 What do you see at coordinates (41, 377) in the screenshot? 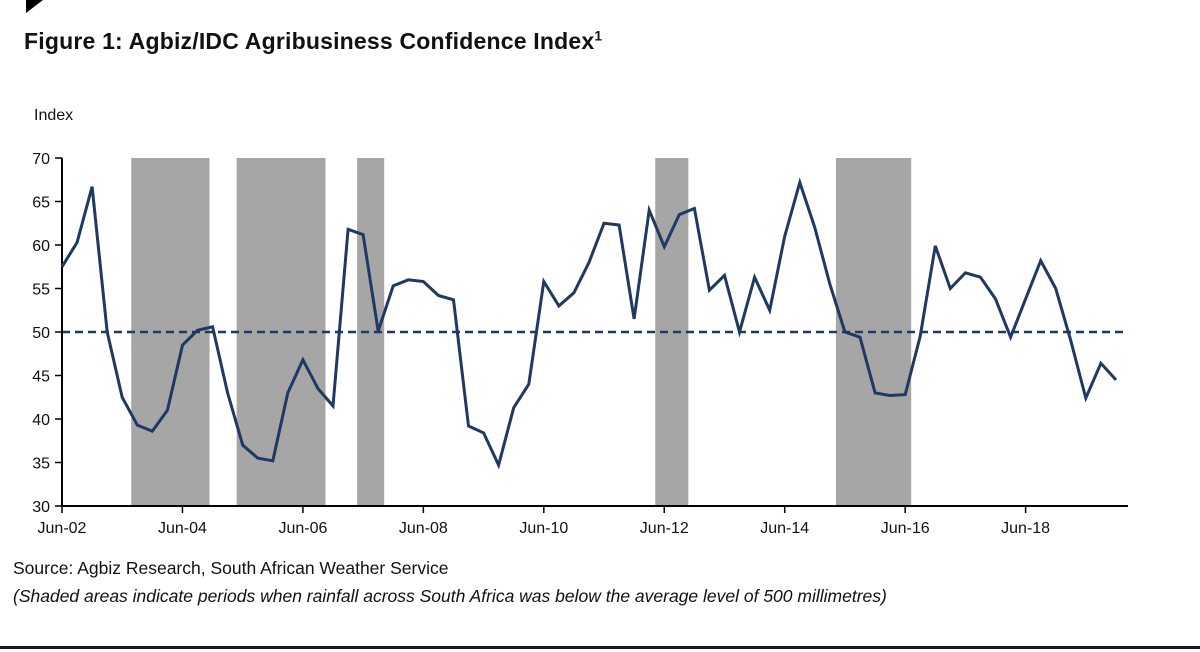
I see `y-tick-label: 45` at bounding box center [41, 377].